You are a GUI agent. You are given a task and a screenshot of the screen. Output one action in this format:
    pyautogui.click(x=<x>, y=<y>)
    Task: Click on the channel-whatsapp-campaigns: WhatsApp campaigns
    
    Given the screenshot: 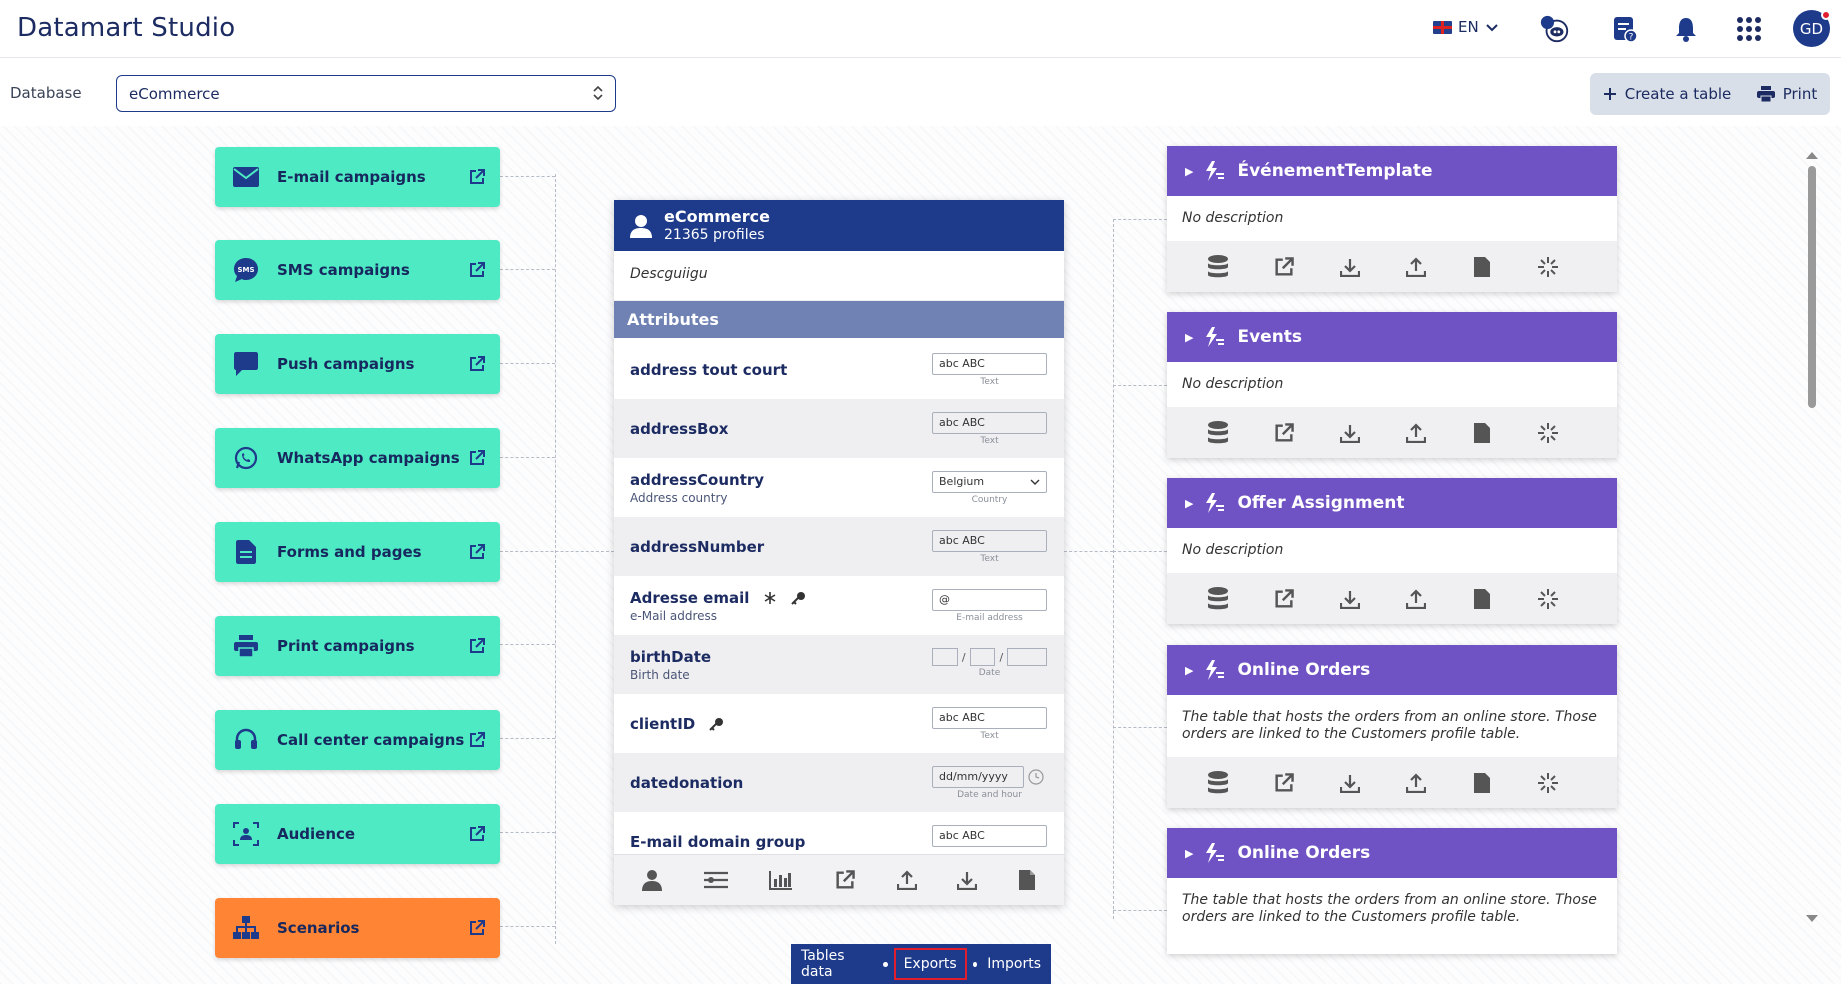 What is the action you would take?
    pyautogui.click(x=357, y=458)
    